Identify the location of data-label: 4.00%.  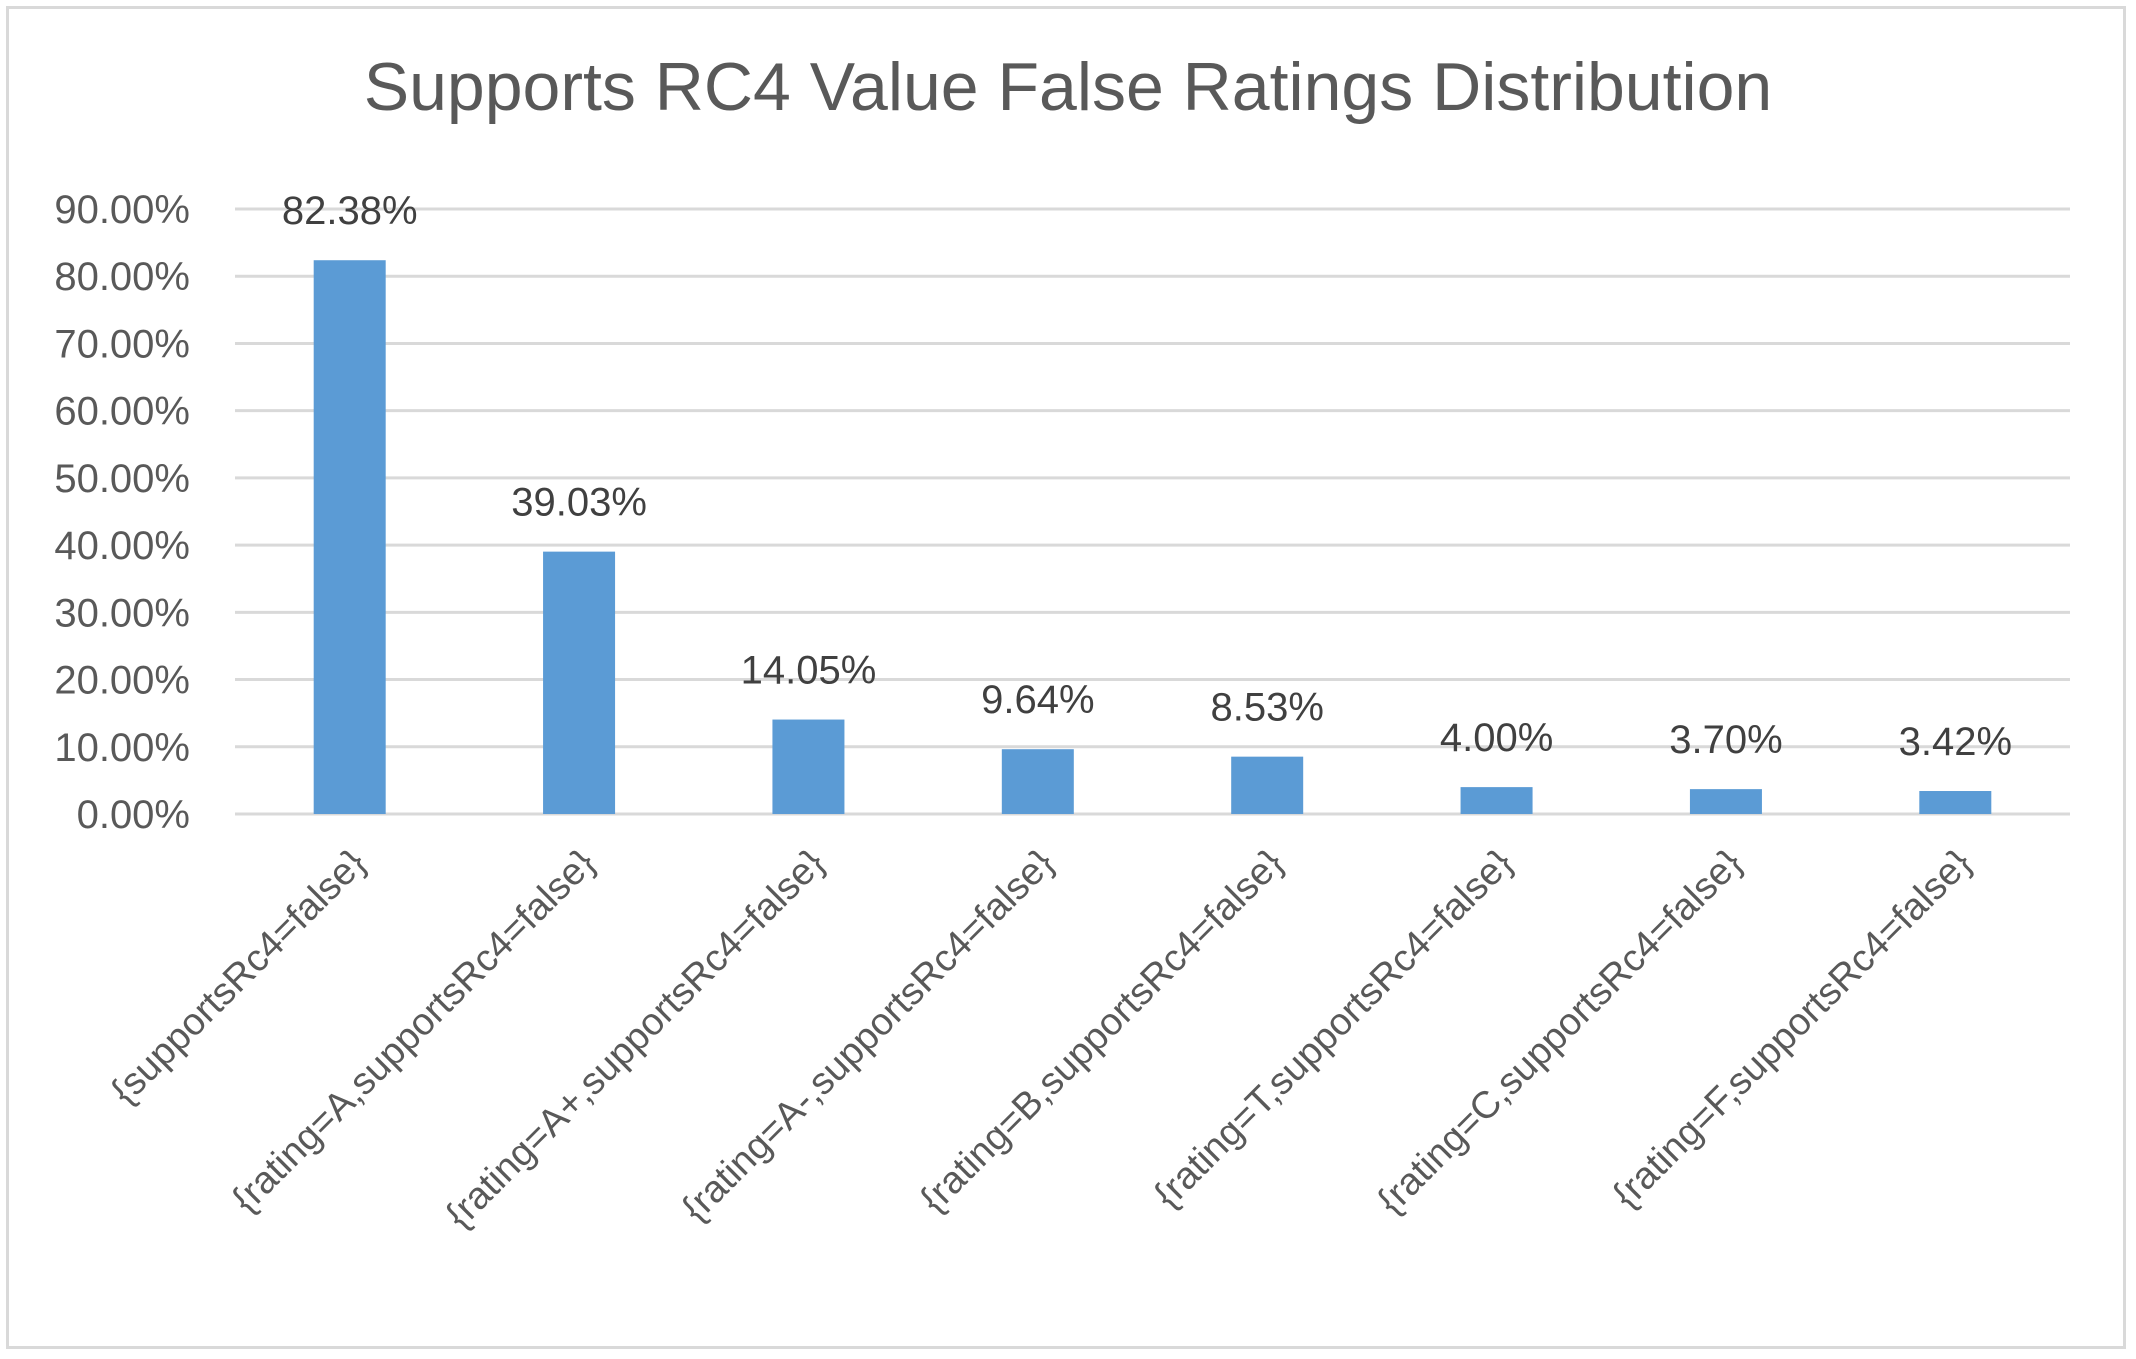
(1496, 738).